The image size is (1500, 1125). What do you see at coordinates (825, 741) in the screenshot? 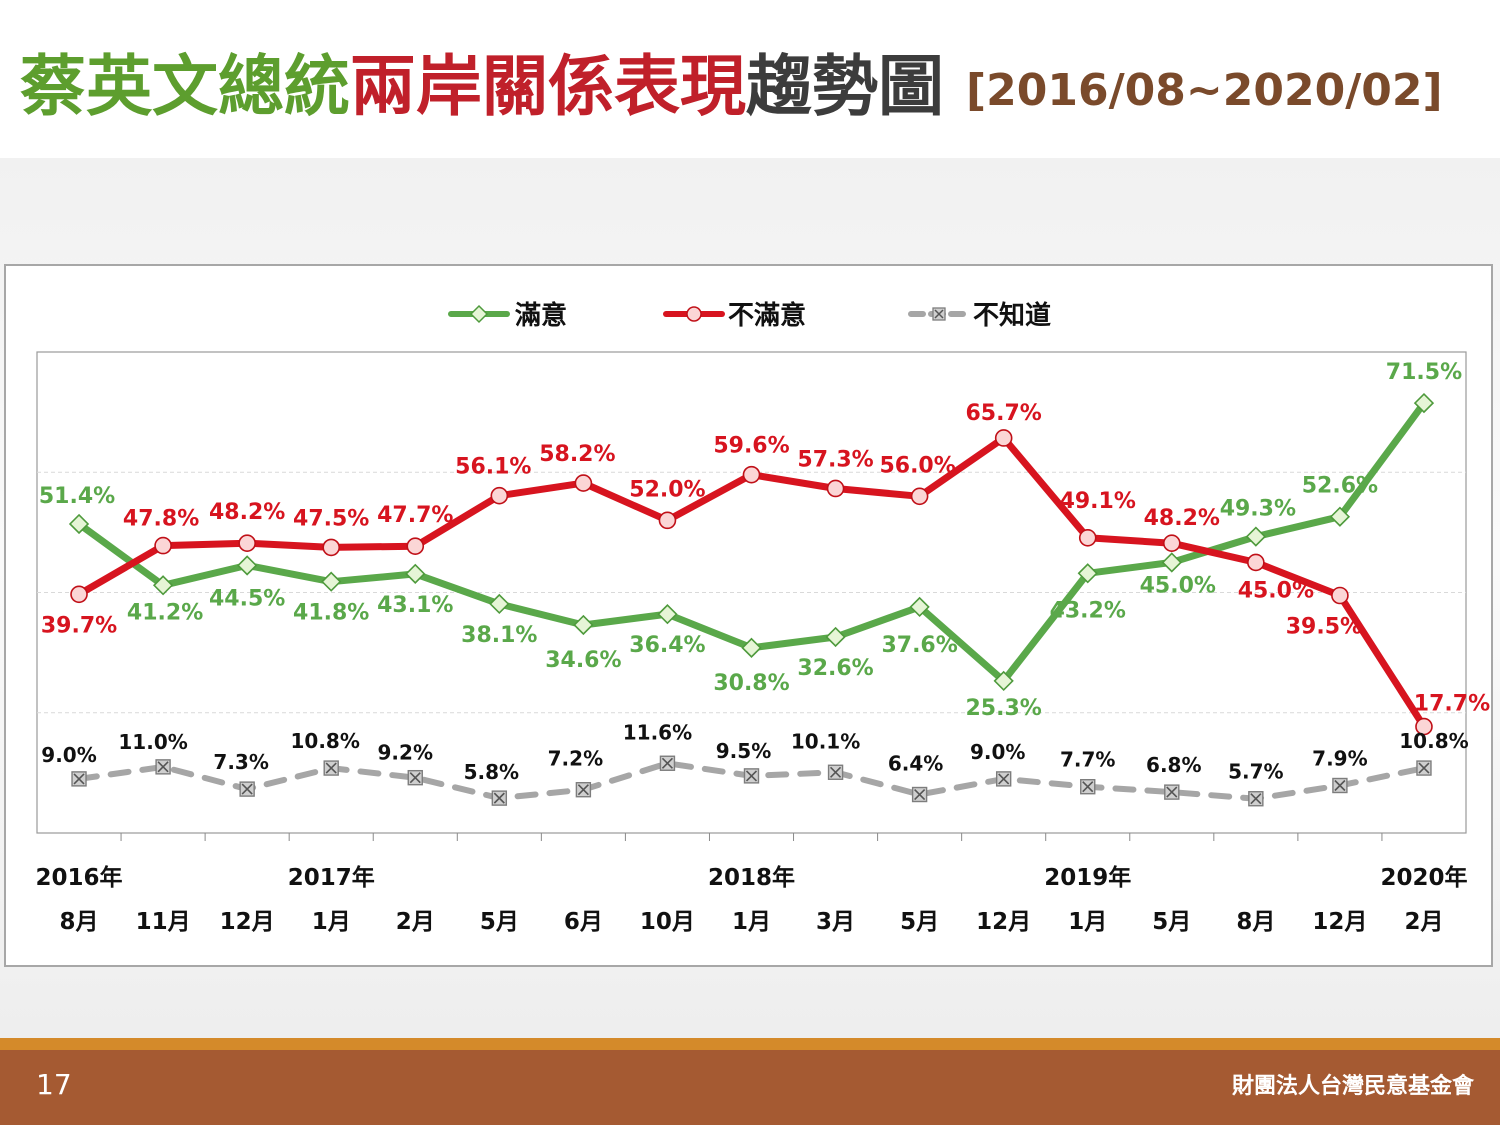
I see `data-label-dontknow: 10.1%` at bounding box center [825, 741].